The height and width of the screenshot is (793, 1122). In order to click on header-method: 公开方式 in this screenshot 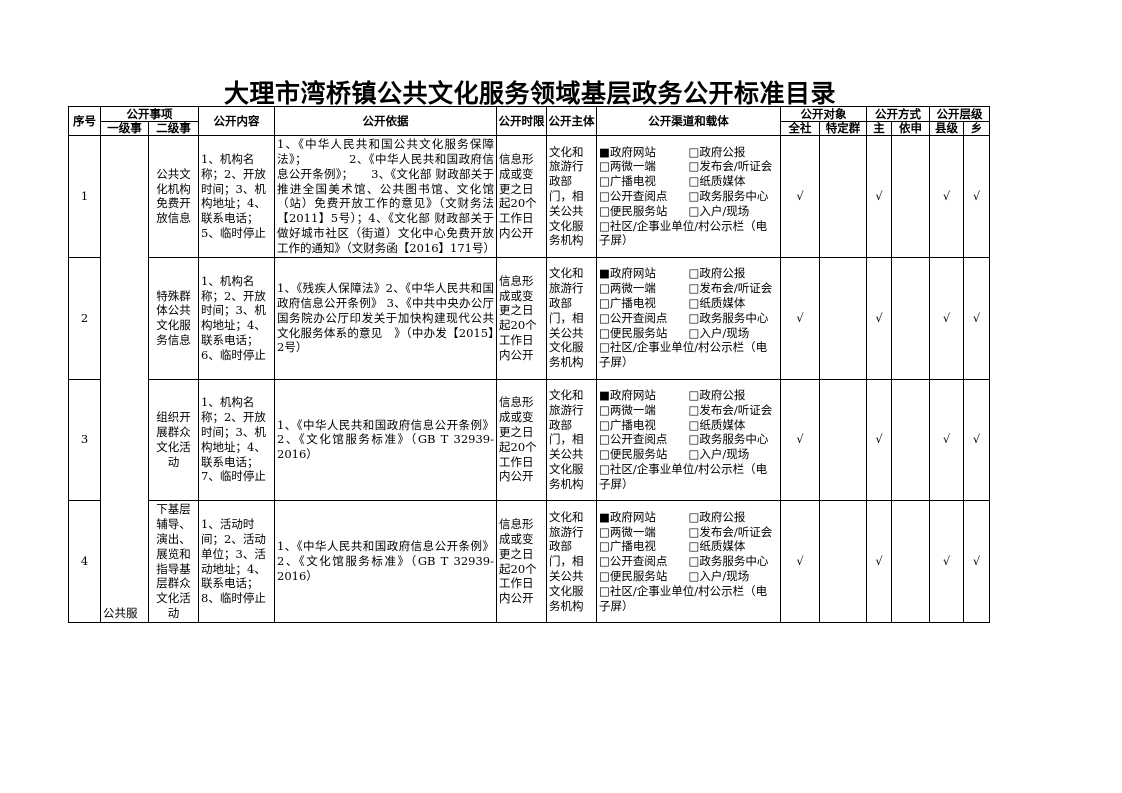, I will do `click(898, 114)`.